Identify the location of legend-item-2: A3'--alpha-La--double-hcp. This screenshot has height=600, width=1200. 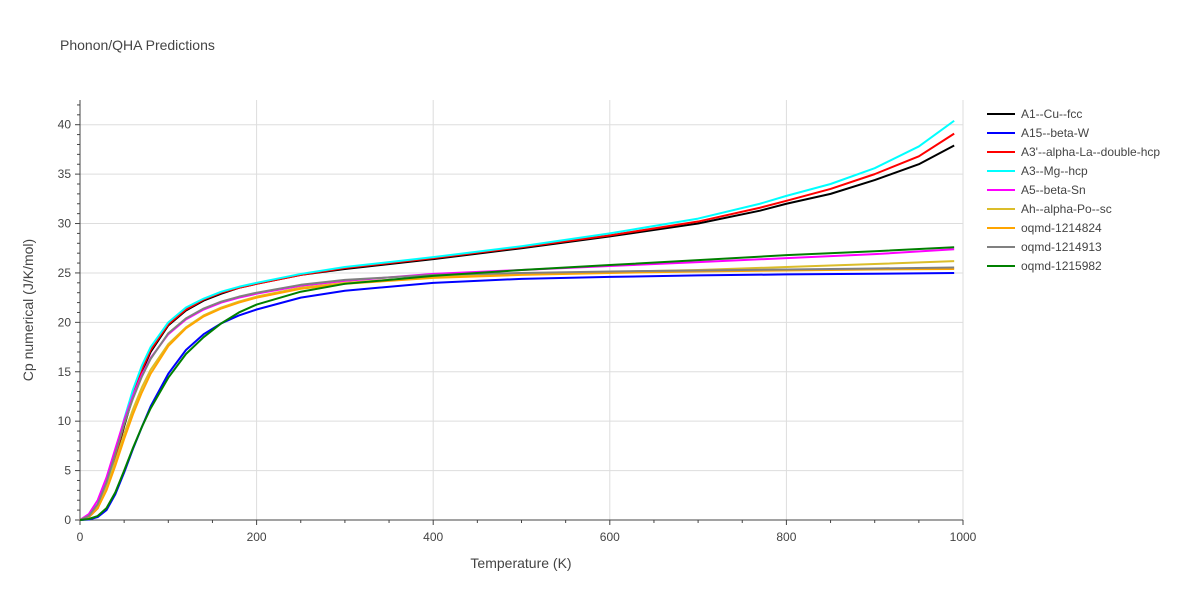
(1073, 152).